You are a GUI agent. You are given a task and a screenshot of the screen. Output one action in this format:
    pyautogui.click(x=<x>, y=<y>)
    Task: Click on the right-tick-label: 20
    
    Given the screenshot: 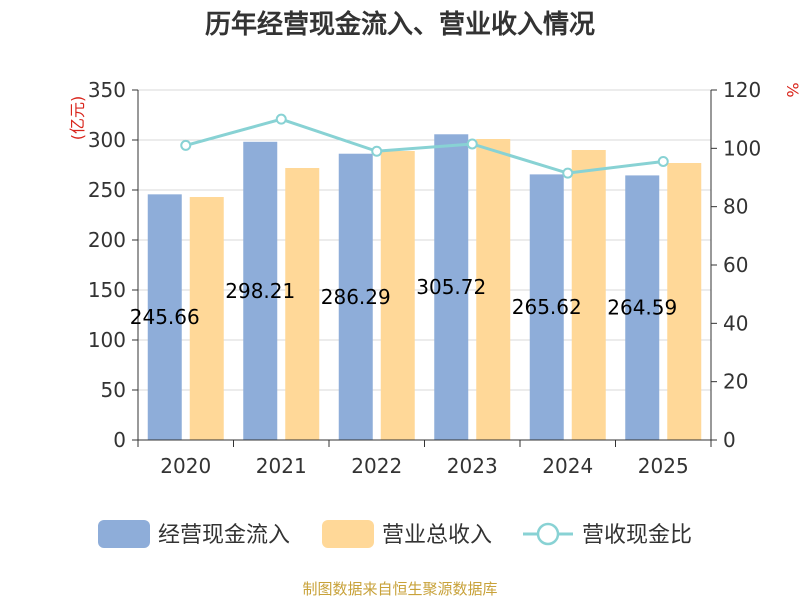 What is the action you would take?
    pyautogui.click(x=735, y=382)
    